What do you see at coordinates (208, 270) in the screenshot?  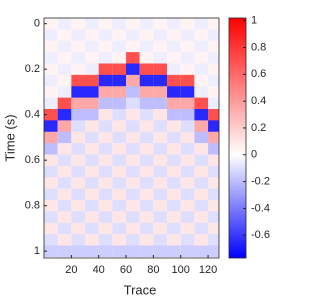 I see `x-tick-label: 120` at bounding box center [208, 270].